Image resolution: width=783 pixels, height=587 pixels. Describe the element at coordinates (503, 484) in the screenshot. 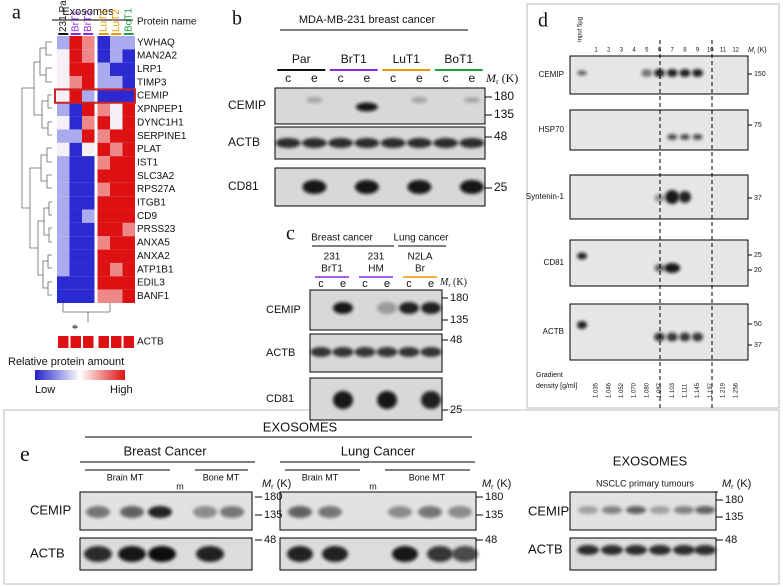

I see `mr-k: (K)` at that location.